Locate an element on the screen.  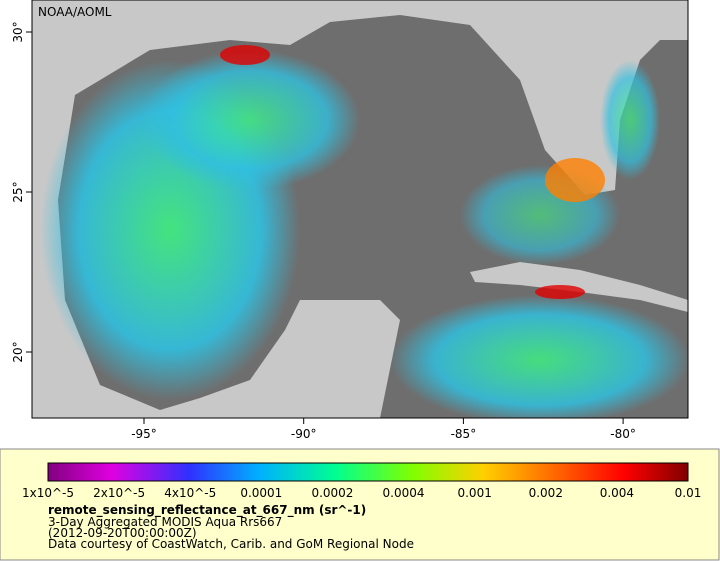
lon-tick-label: -90° is located at coordinates (304, 434).